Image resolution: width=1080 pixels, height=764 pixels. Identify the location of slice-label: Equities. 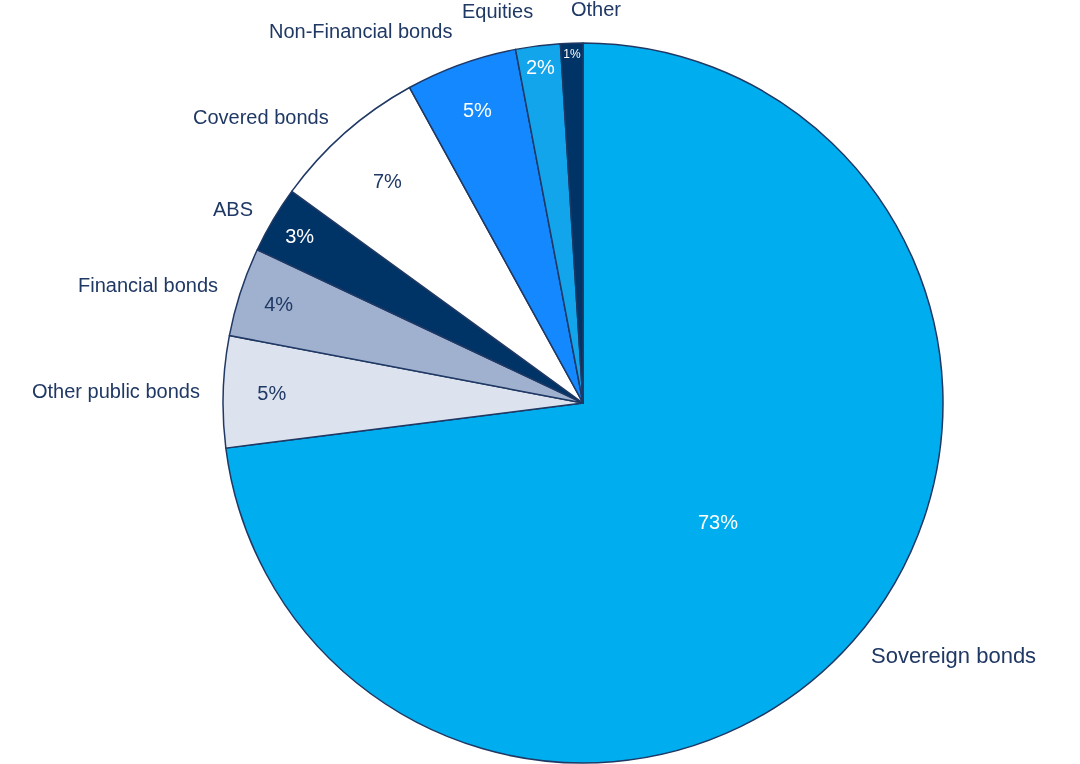
(498, 11).